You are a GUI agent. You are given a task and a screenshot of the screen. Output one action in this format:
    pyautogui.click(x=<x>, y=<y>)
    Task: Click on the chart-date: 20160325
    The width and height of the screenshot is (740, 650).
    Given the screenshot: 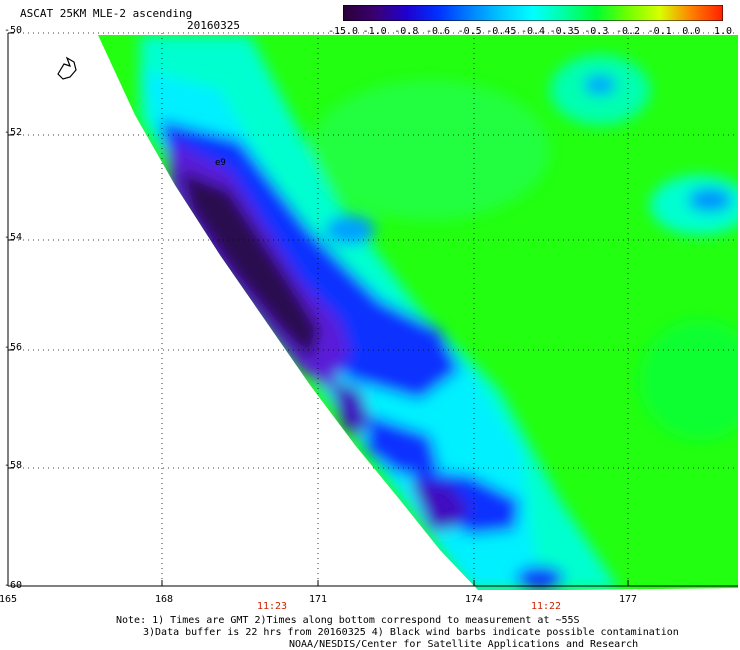 What is the action you would take?
    pyautogui.click(x=213, y=25)
    